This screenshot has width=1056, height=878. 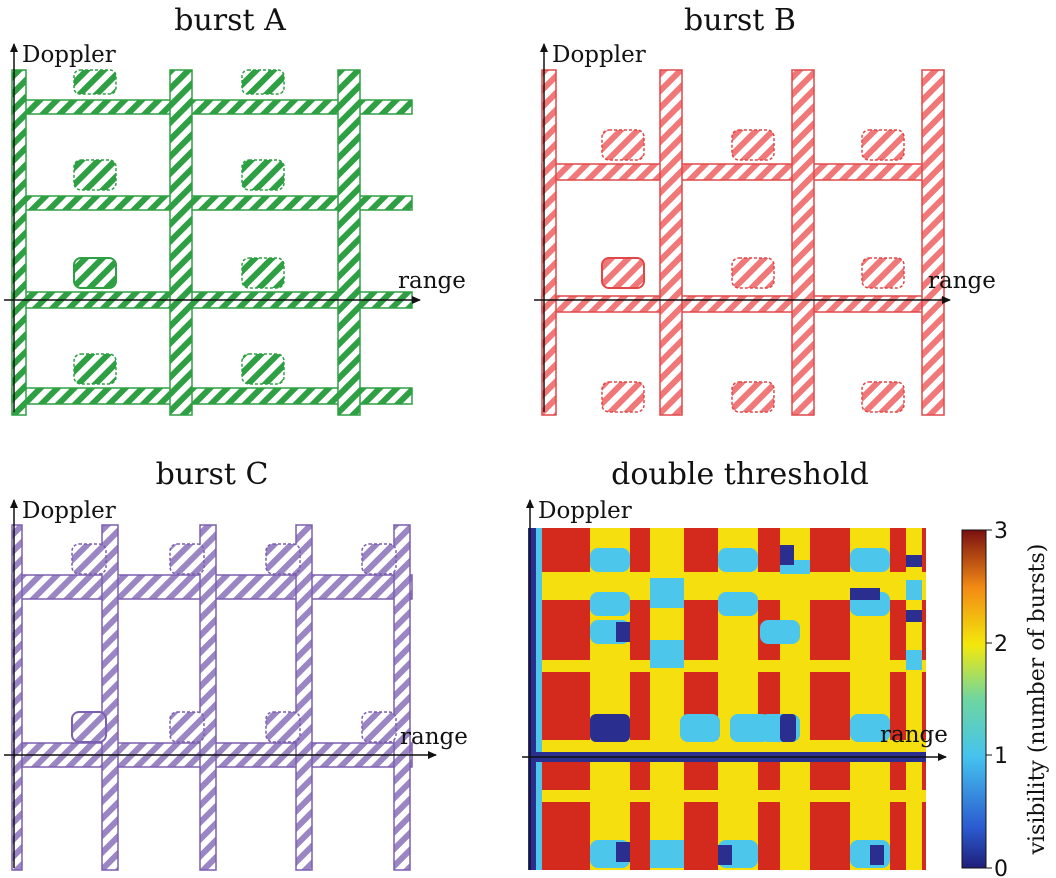 What do you see at coordinates (727, 699) in the screenshot?
I see `heatmap` at bounding box center [727, 699].